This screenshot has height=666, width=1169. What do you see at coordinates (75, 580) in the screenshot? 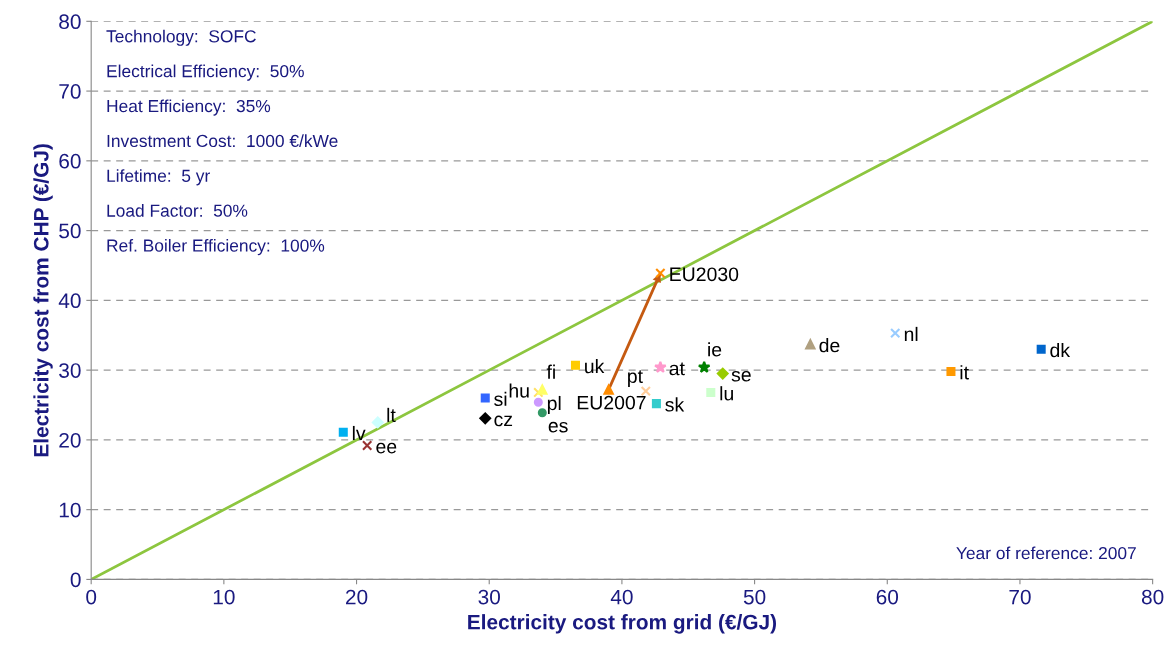
I see `y-tick-label: 0` at bounding box center [75, 580].